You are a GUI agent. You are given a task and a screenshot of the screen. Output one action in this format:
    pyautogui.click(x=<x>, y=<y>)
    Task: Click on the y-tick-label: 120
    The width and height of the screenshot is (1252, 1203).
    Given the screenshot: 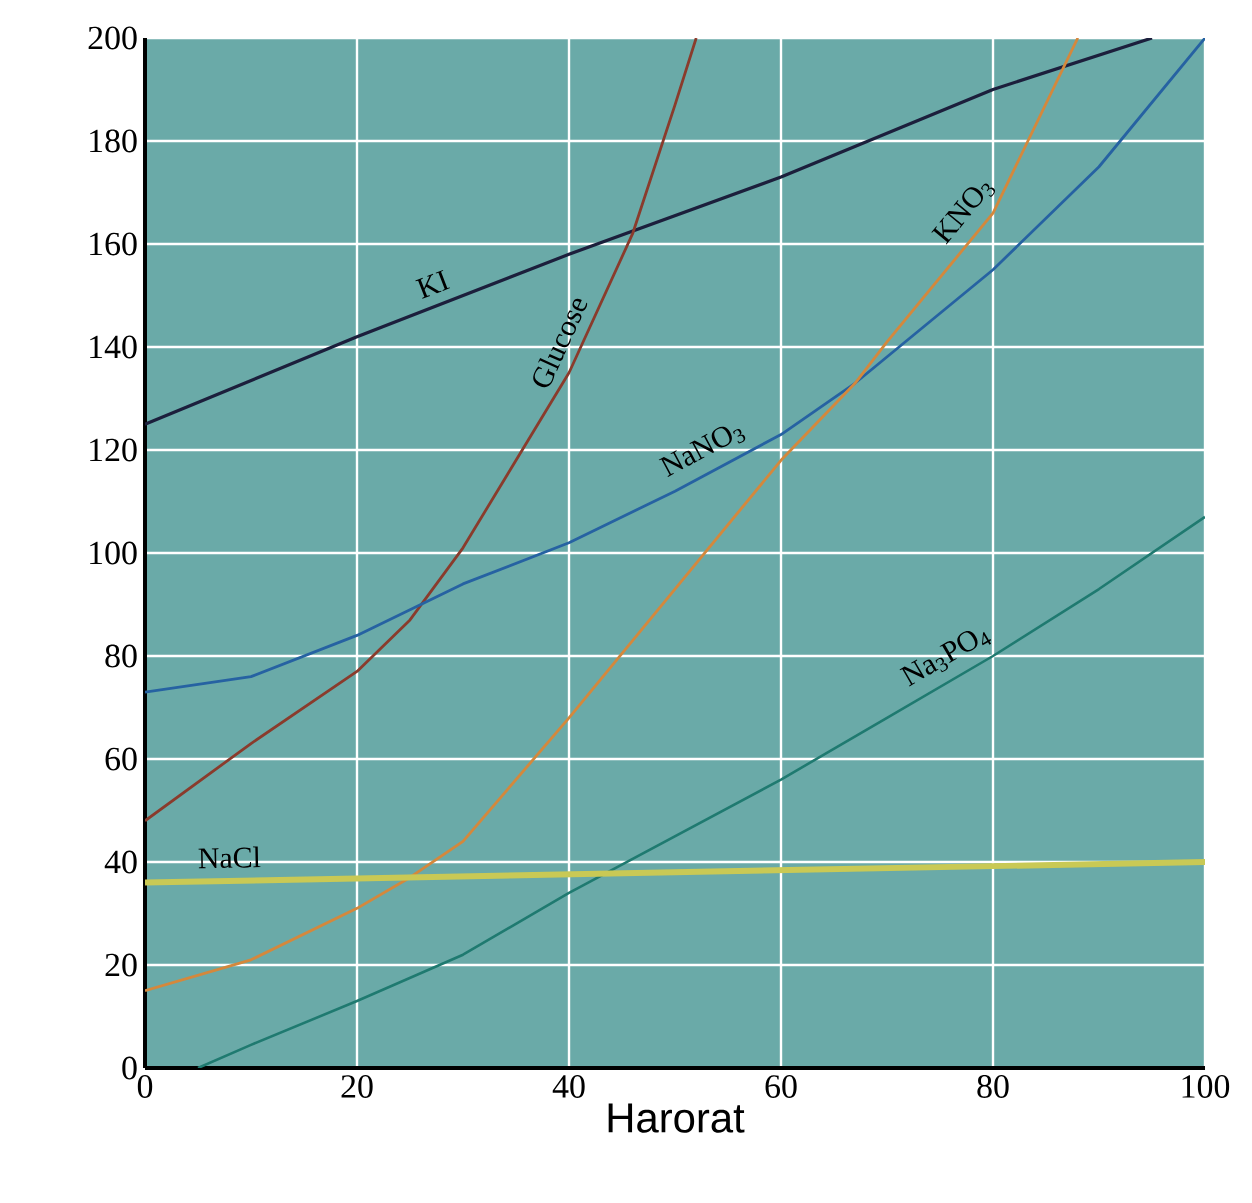 What is the action you would take?
    pyautogui.click(x=113, y=450)
    